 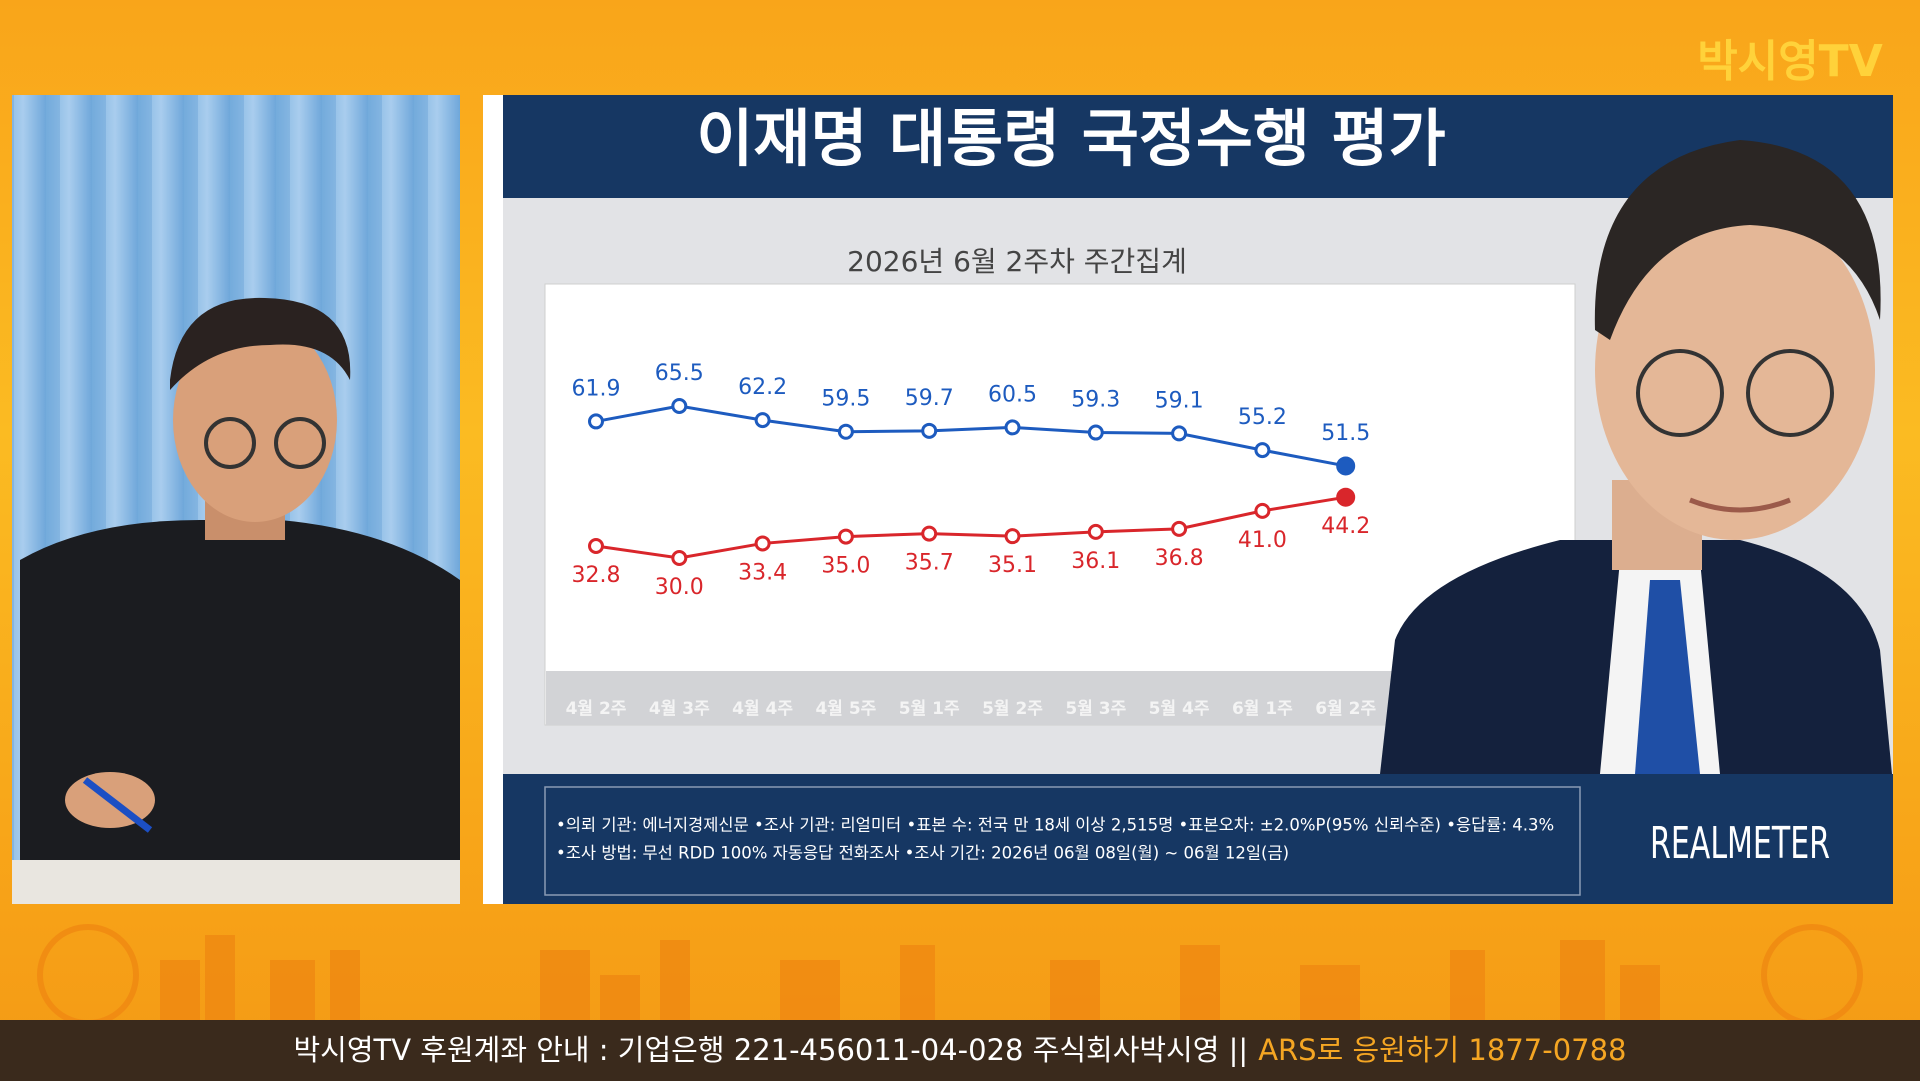 What do you see at coordinates (1740, 843) in the screenshot?
I see `realmeter-logo: REALMETER` at bounding box center [1740, 843].